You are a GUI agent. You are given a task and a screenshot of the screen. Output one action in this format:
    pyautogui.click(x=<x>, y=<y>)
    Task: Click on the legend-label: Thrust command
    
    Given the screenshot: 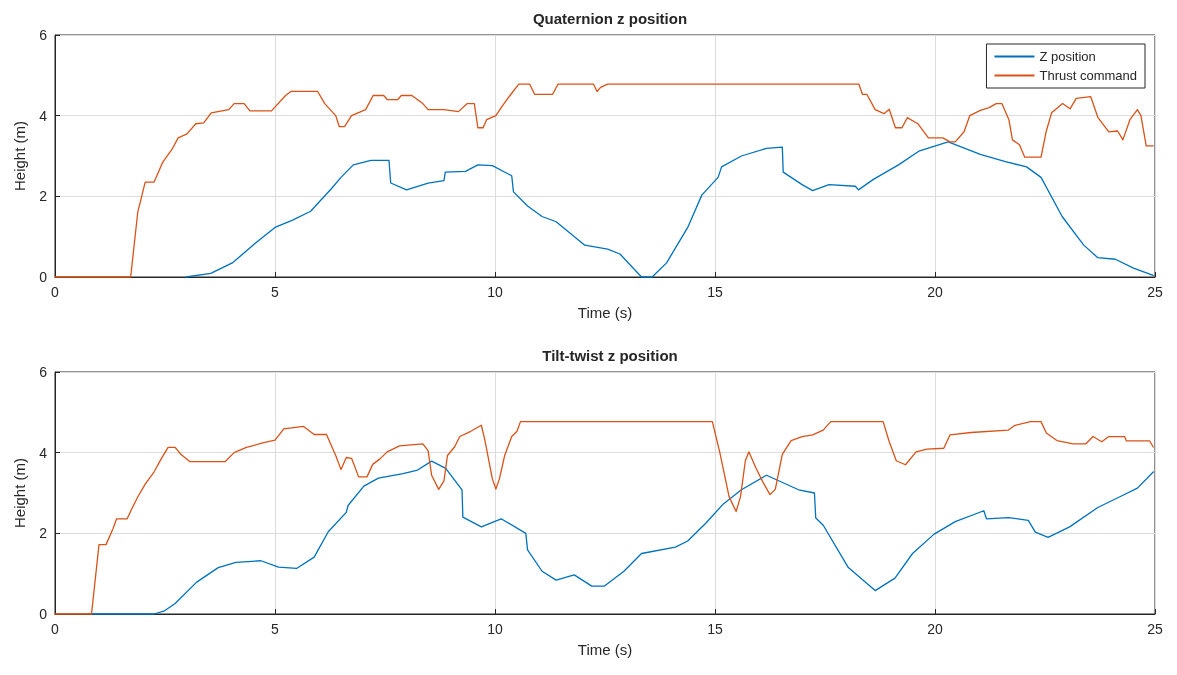 What is the action you would take?
    pyautogui.click(x=1088, y=75)
    